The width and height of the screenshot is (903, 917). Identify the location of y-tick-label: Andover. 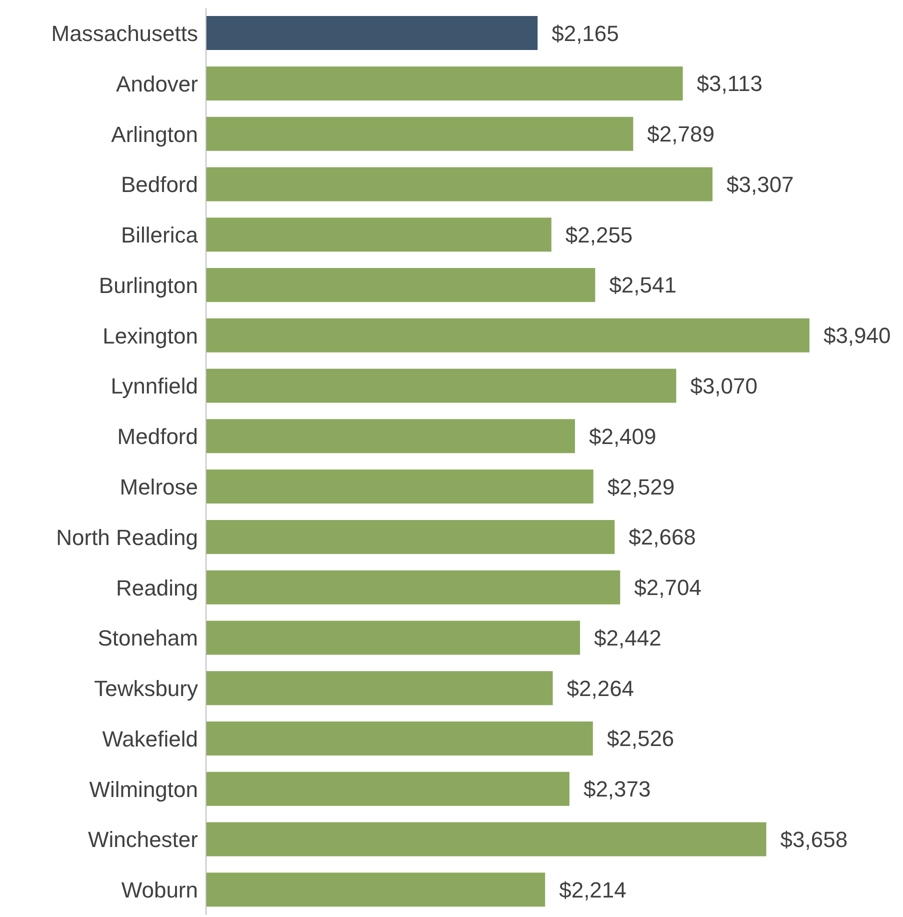
(157, 83).